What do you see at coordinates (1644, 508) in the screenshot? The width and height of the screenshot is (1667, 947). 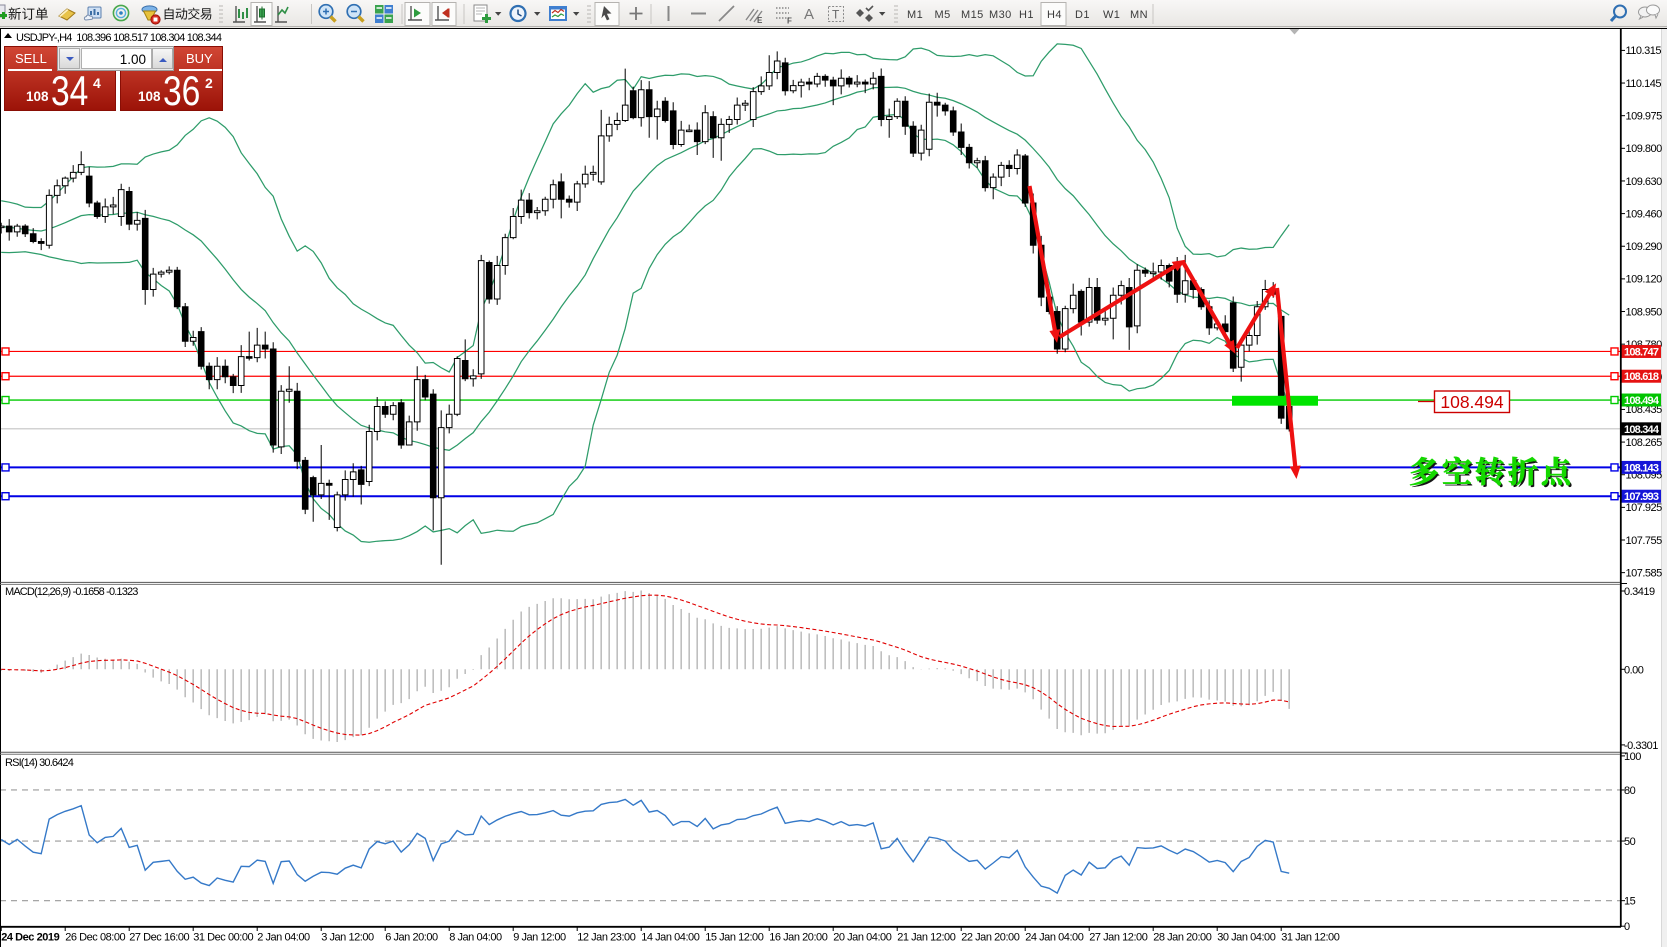 I see `svg-text: 107.925` at bounding box center [1644, 508].